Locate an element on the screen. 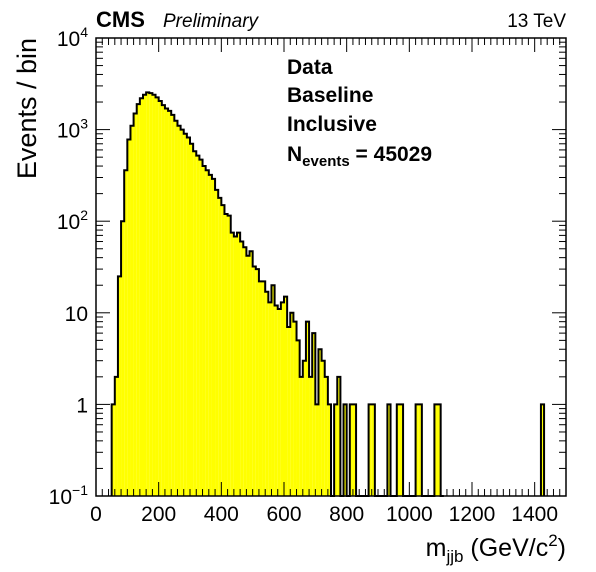 The width and height of the screenshot is (596, 572). x-axis-title: mjjb (GeV/c2) is located at coordinates (496, 548).